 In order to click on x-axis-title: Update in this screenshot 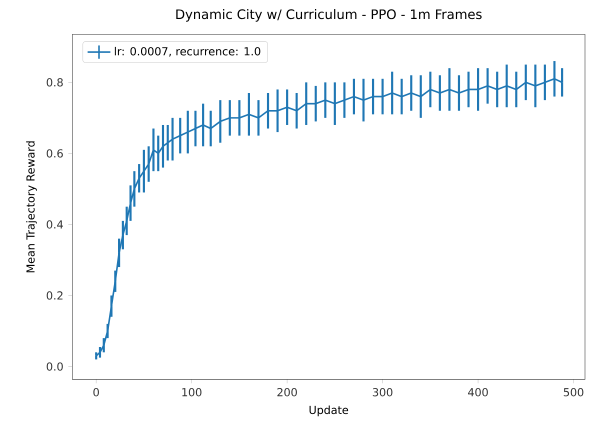, I will do `click(329, 411)`.